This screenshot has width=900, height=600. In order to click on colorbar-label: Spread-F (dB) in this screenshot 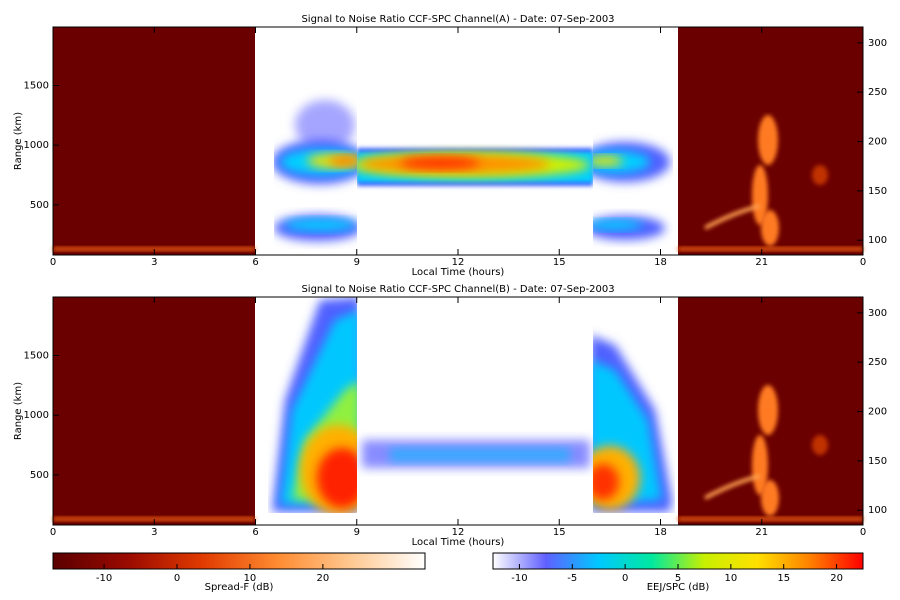, I will do `click(239, 587)`.